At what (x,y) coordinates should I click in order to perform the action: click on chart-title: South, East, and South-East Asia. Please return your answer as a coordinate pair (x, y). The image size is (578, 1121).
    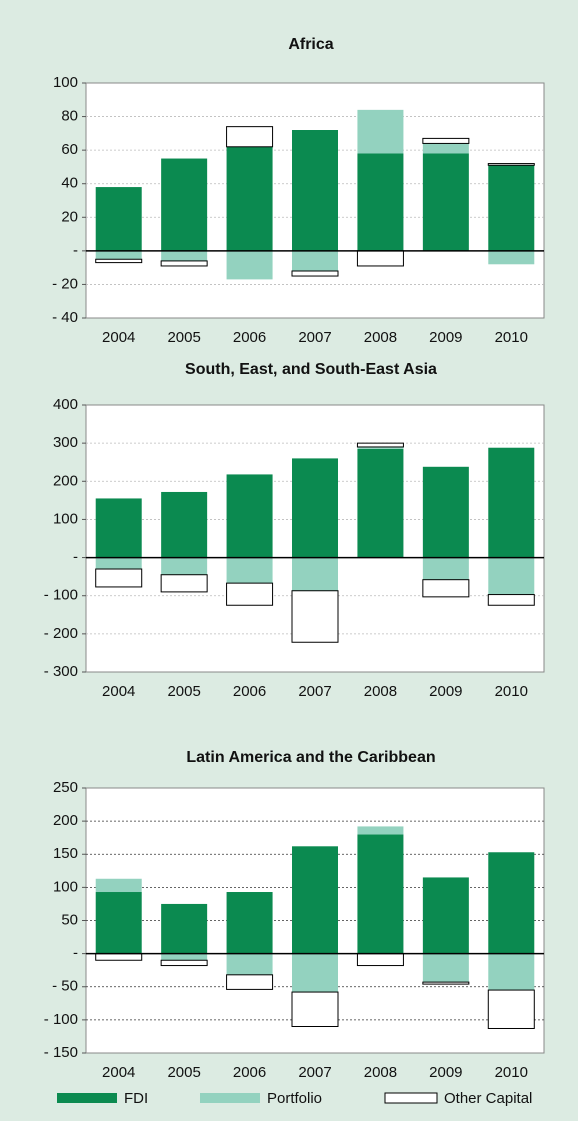
    Looking at the image, I should click on (311, 369).